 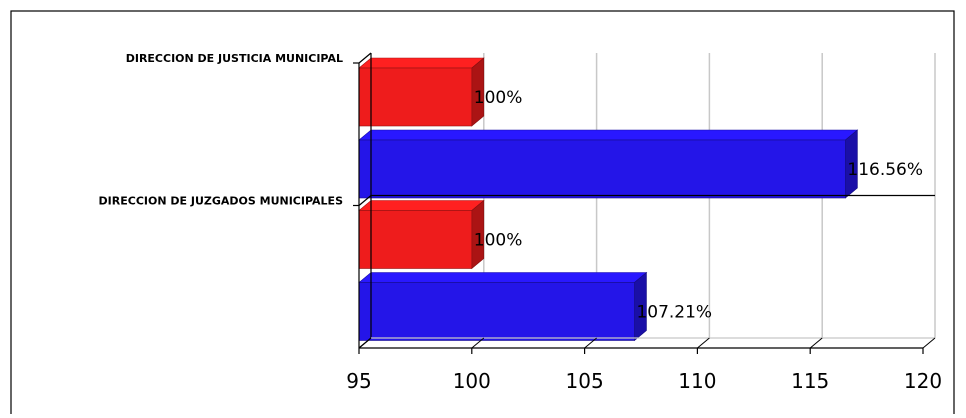 What do you see at coordinates (365, 200) in the screenshot?
I see `category-depth-line` at bounding box center [365, 200].